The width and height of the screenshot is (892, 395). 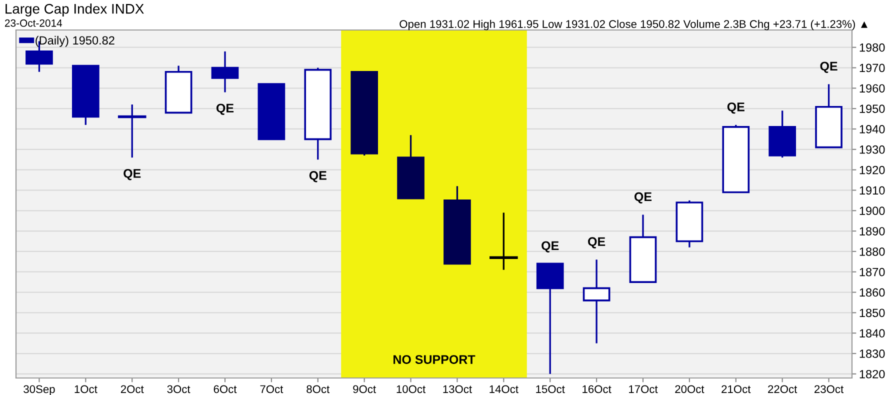 I want to click on x-tick-label: 7Oct, so click(x=272, y=389).